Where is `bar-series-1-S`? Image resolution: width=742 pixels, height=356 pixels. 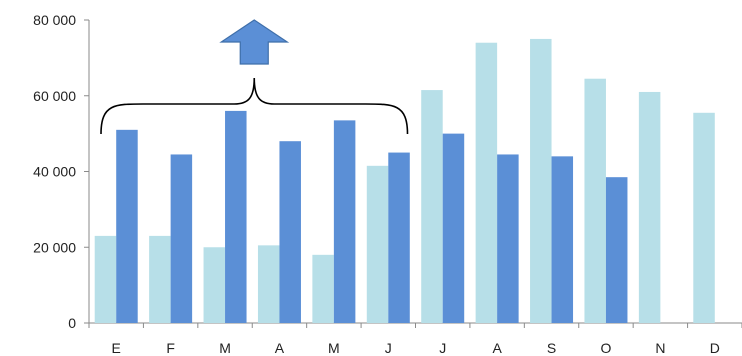
bar-series-1-S is located at coordinates (541, 180).